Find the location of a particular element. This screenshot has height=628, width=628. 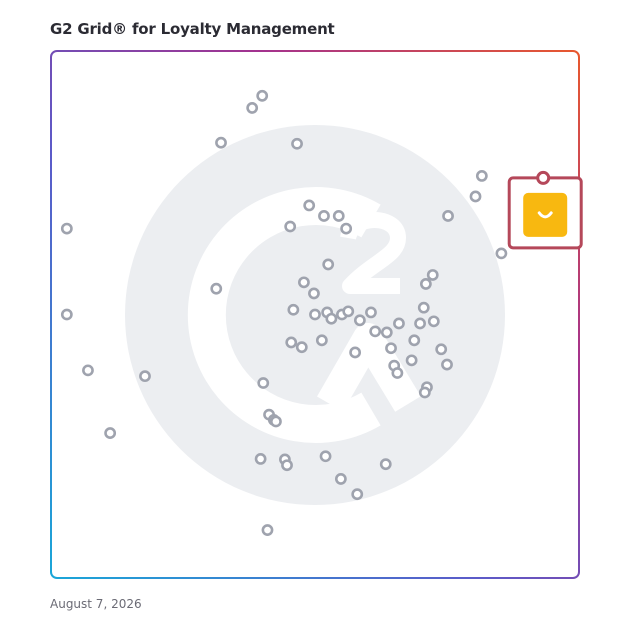

highlighted-product is located at coordinates (545, 210).